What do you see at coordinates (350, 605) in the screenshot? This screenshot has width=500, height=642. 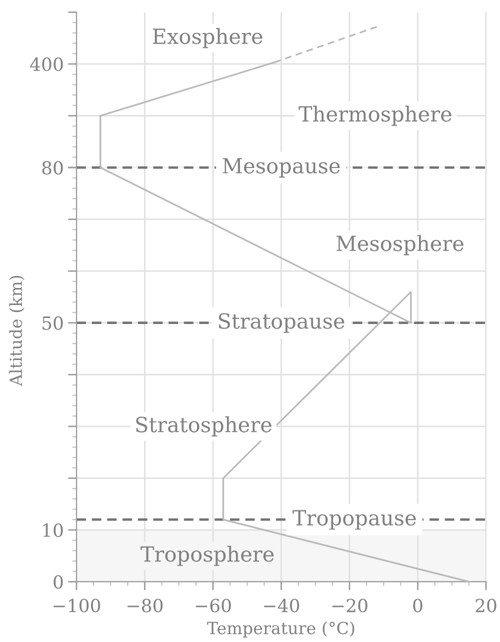 I see `x-tick-label: −20` at bounding box center [350, 605].